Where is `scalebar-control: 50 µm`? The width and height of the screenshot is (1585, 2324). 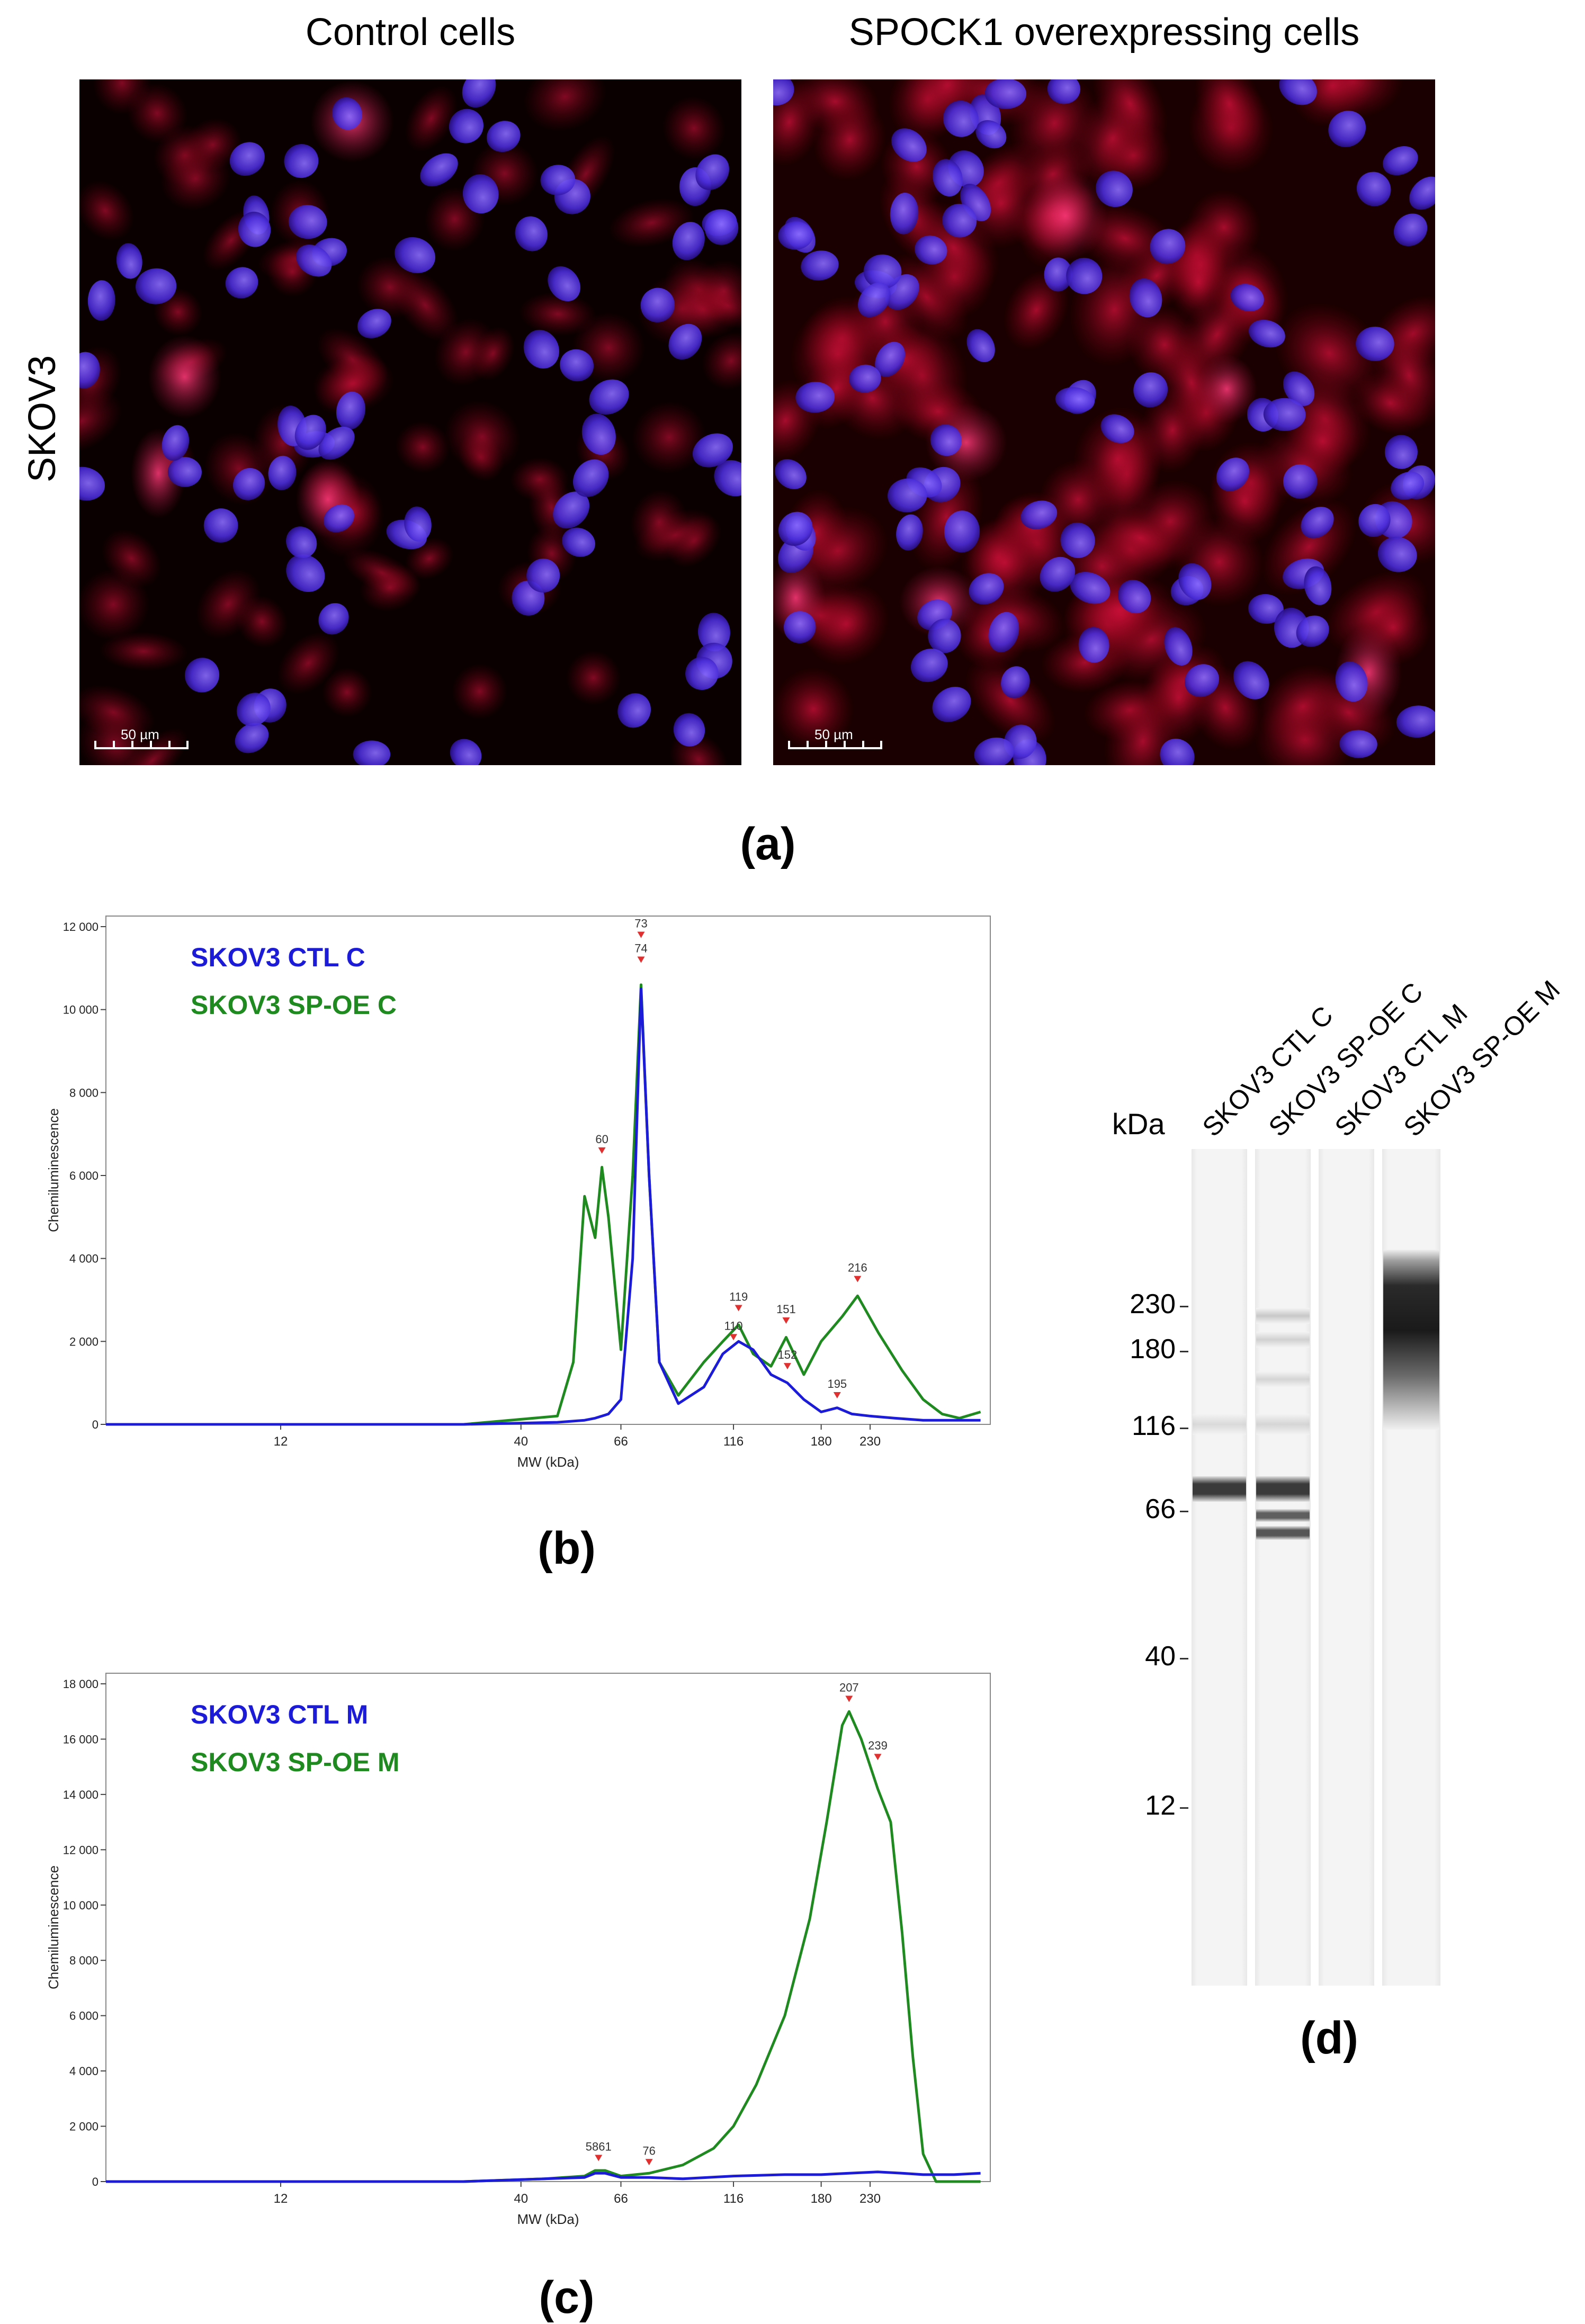 scalebar-control: 50 µm is located at coordinates (141, 737).